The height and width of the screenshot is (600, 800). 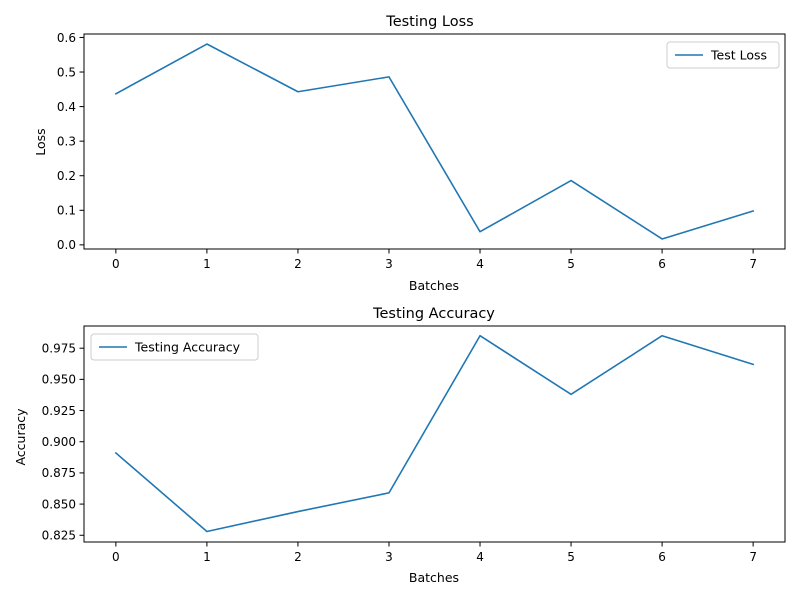 What do you see at coordinates (66, 176) in the screenshot?
I see `loss-y-tick-label: 0.2` at bounding box center [66, 176].